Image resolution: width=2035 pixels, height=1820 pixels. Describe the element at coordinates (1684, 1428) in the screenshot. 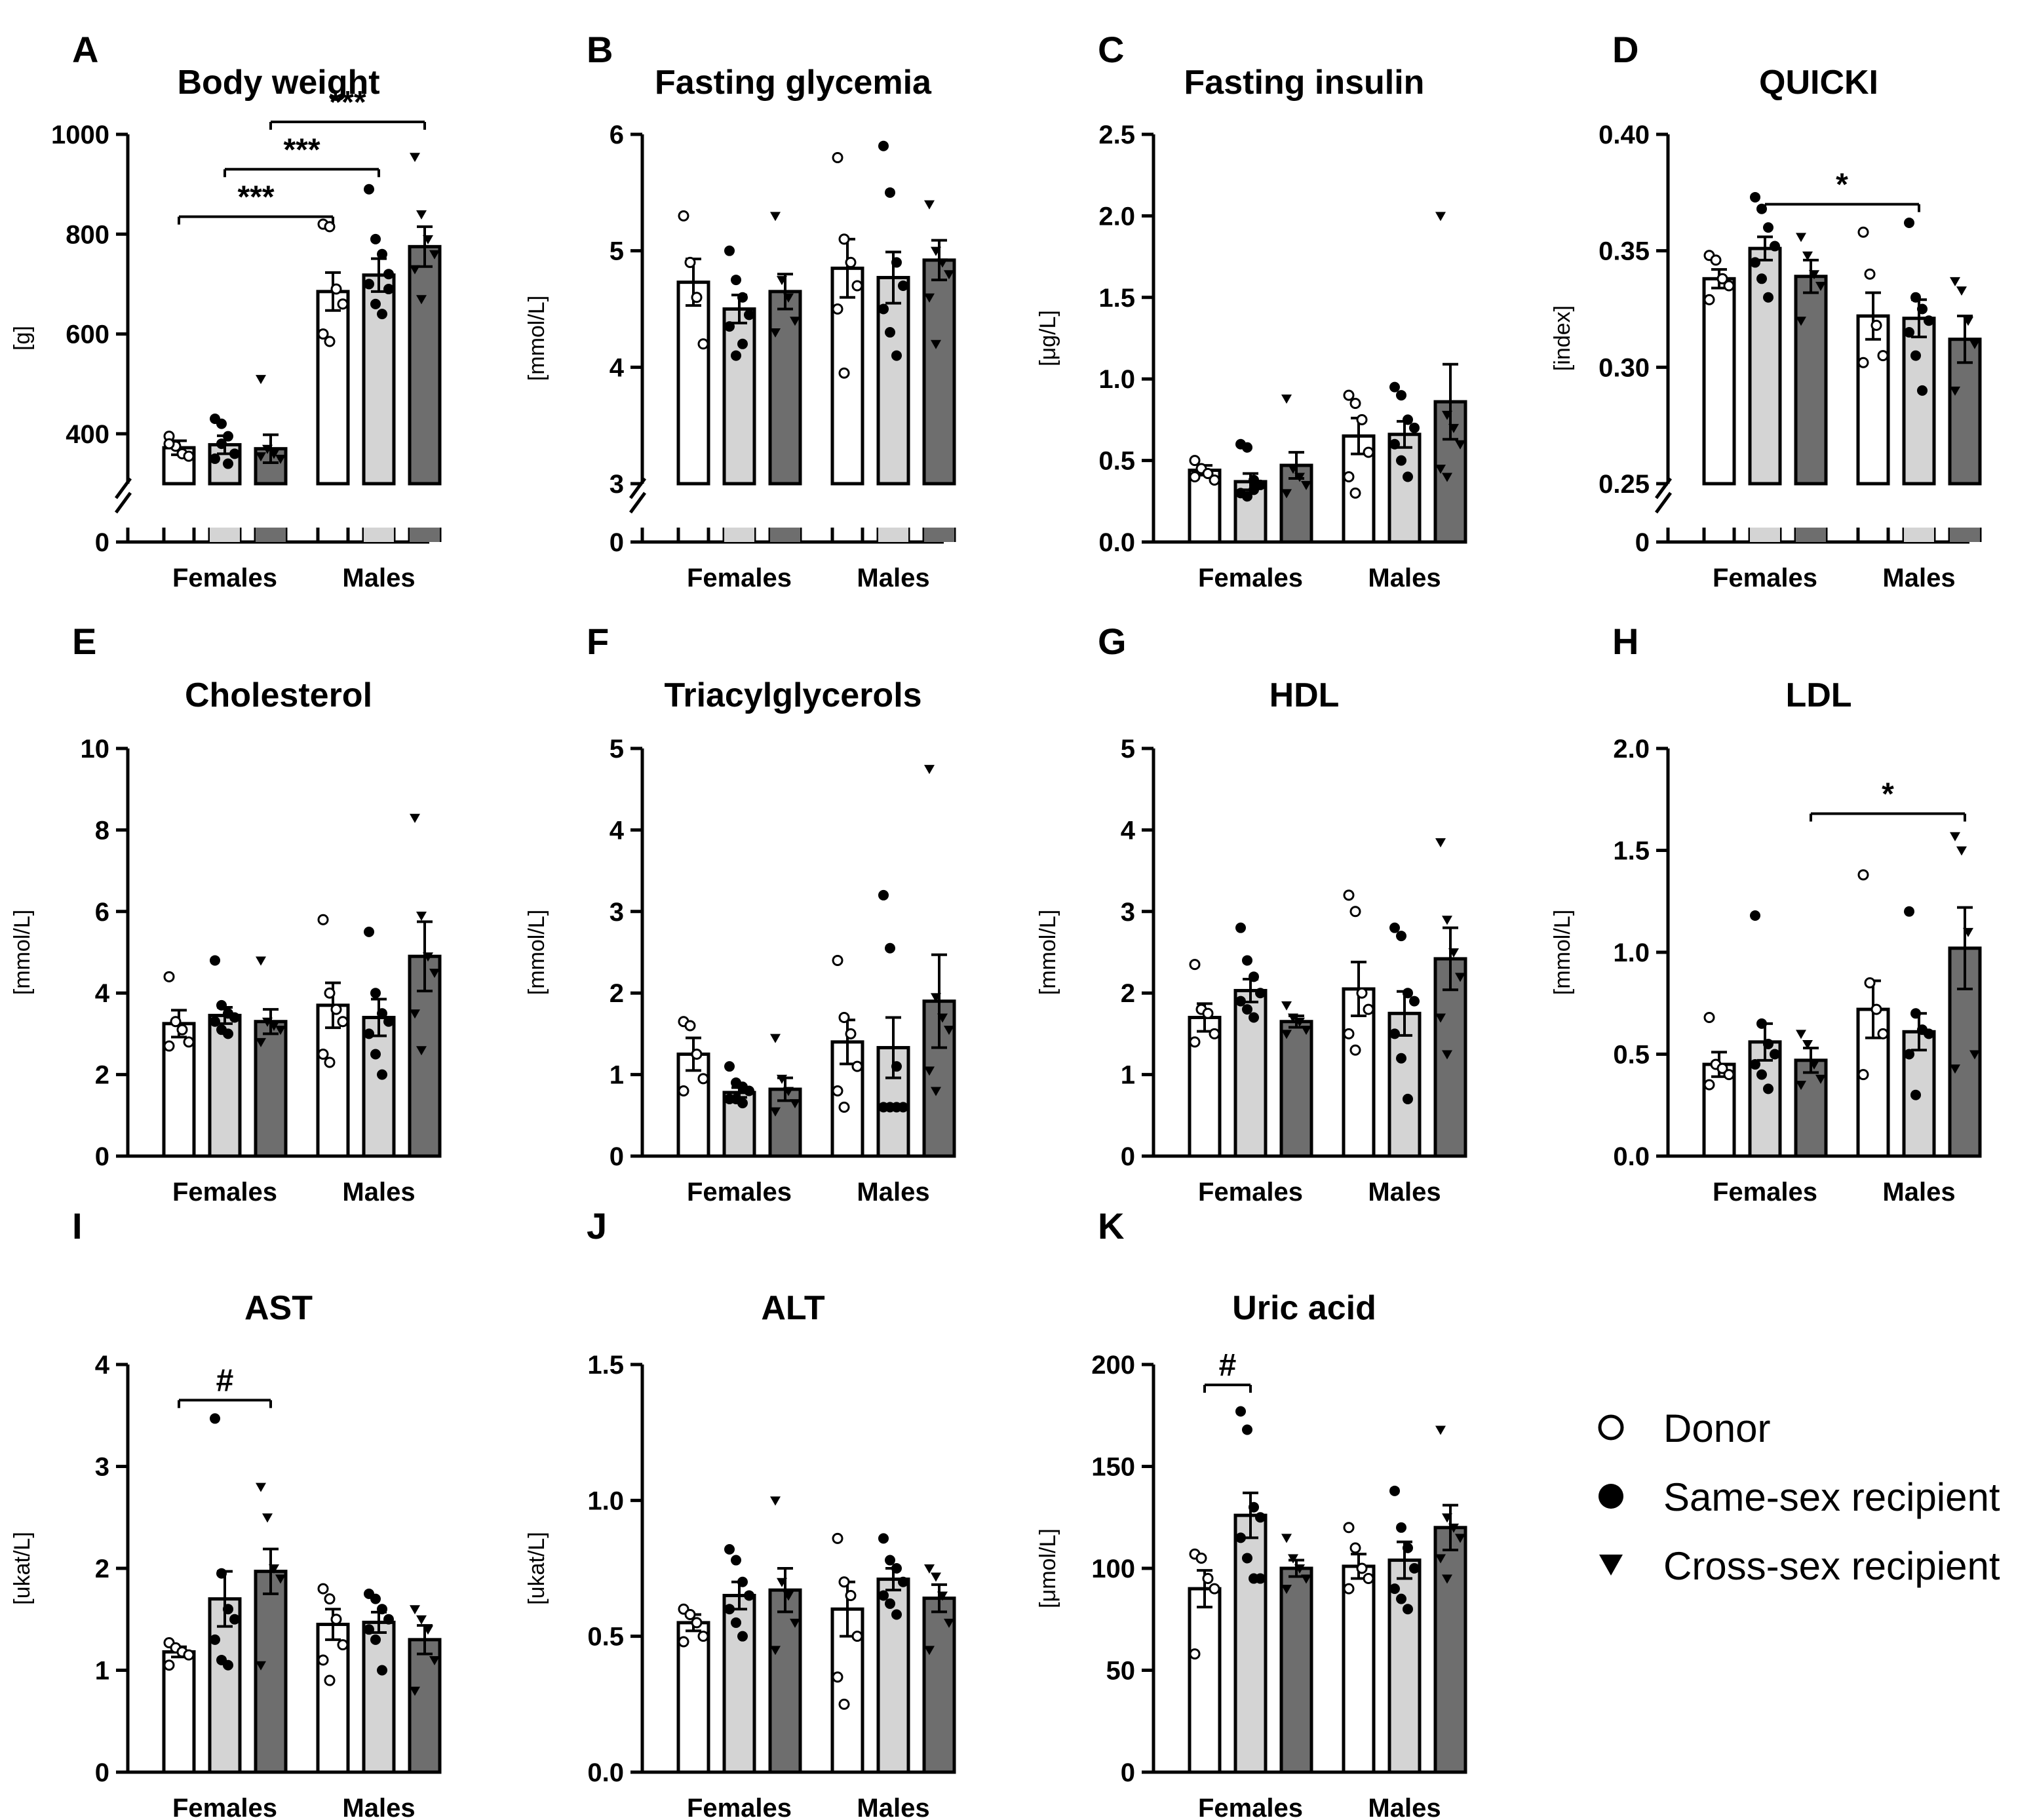

I see `legend-item-donor: Donor` at that location.